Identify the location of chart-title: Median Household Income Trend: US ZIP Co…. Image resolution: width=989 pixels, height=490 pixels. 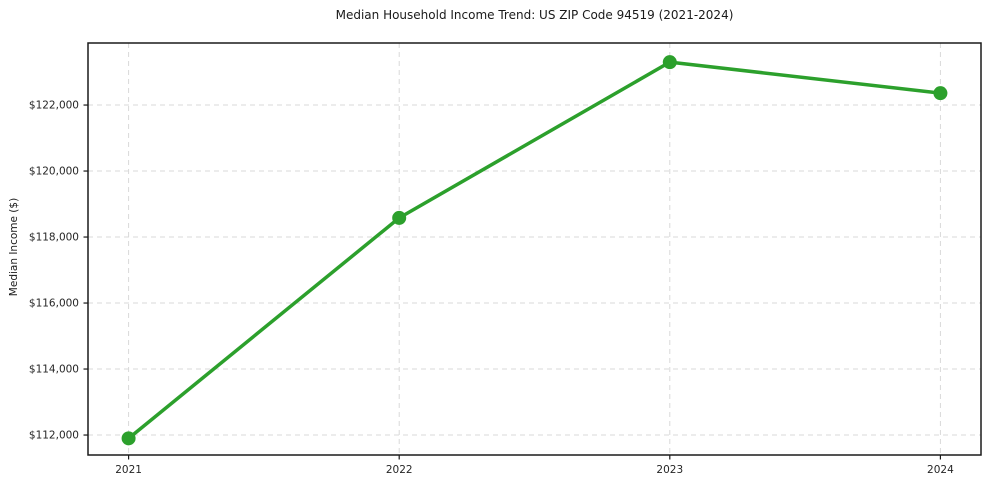
(534, 15).